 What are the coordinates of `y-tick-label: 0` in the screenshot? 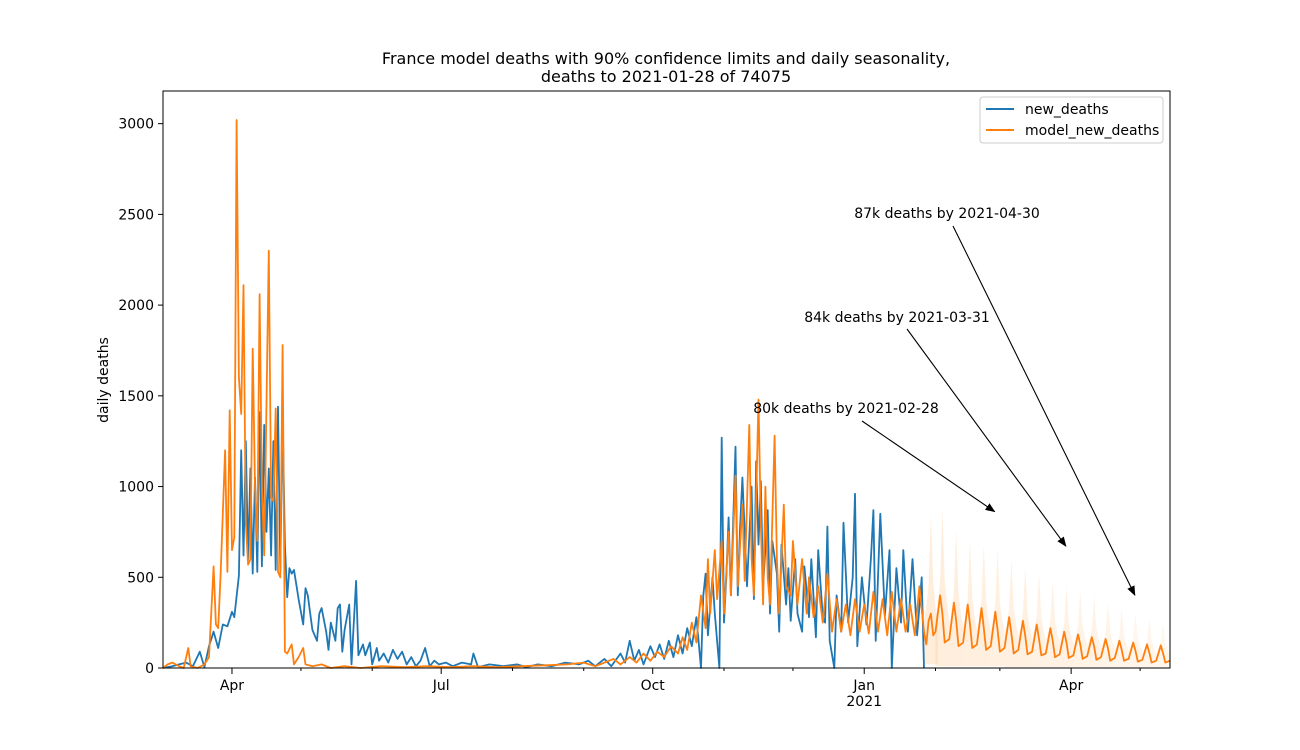 It's located at (149, 669).